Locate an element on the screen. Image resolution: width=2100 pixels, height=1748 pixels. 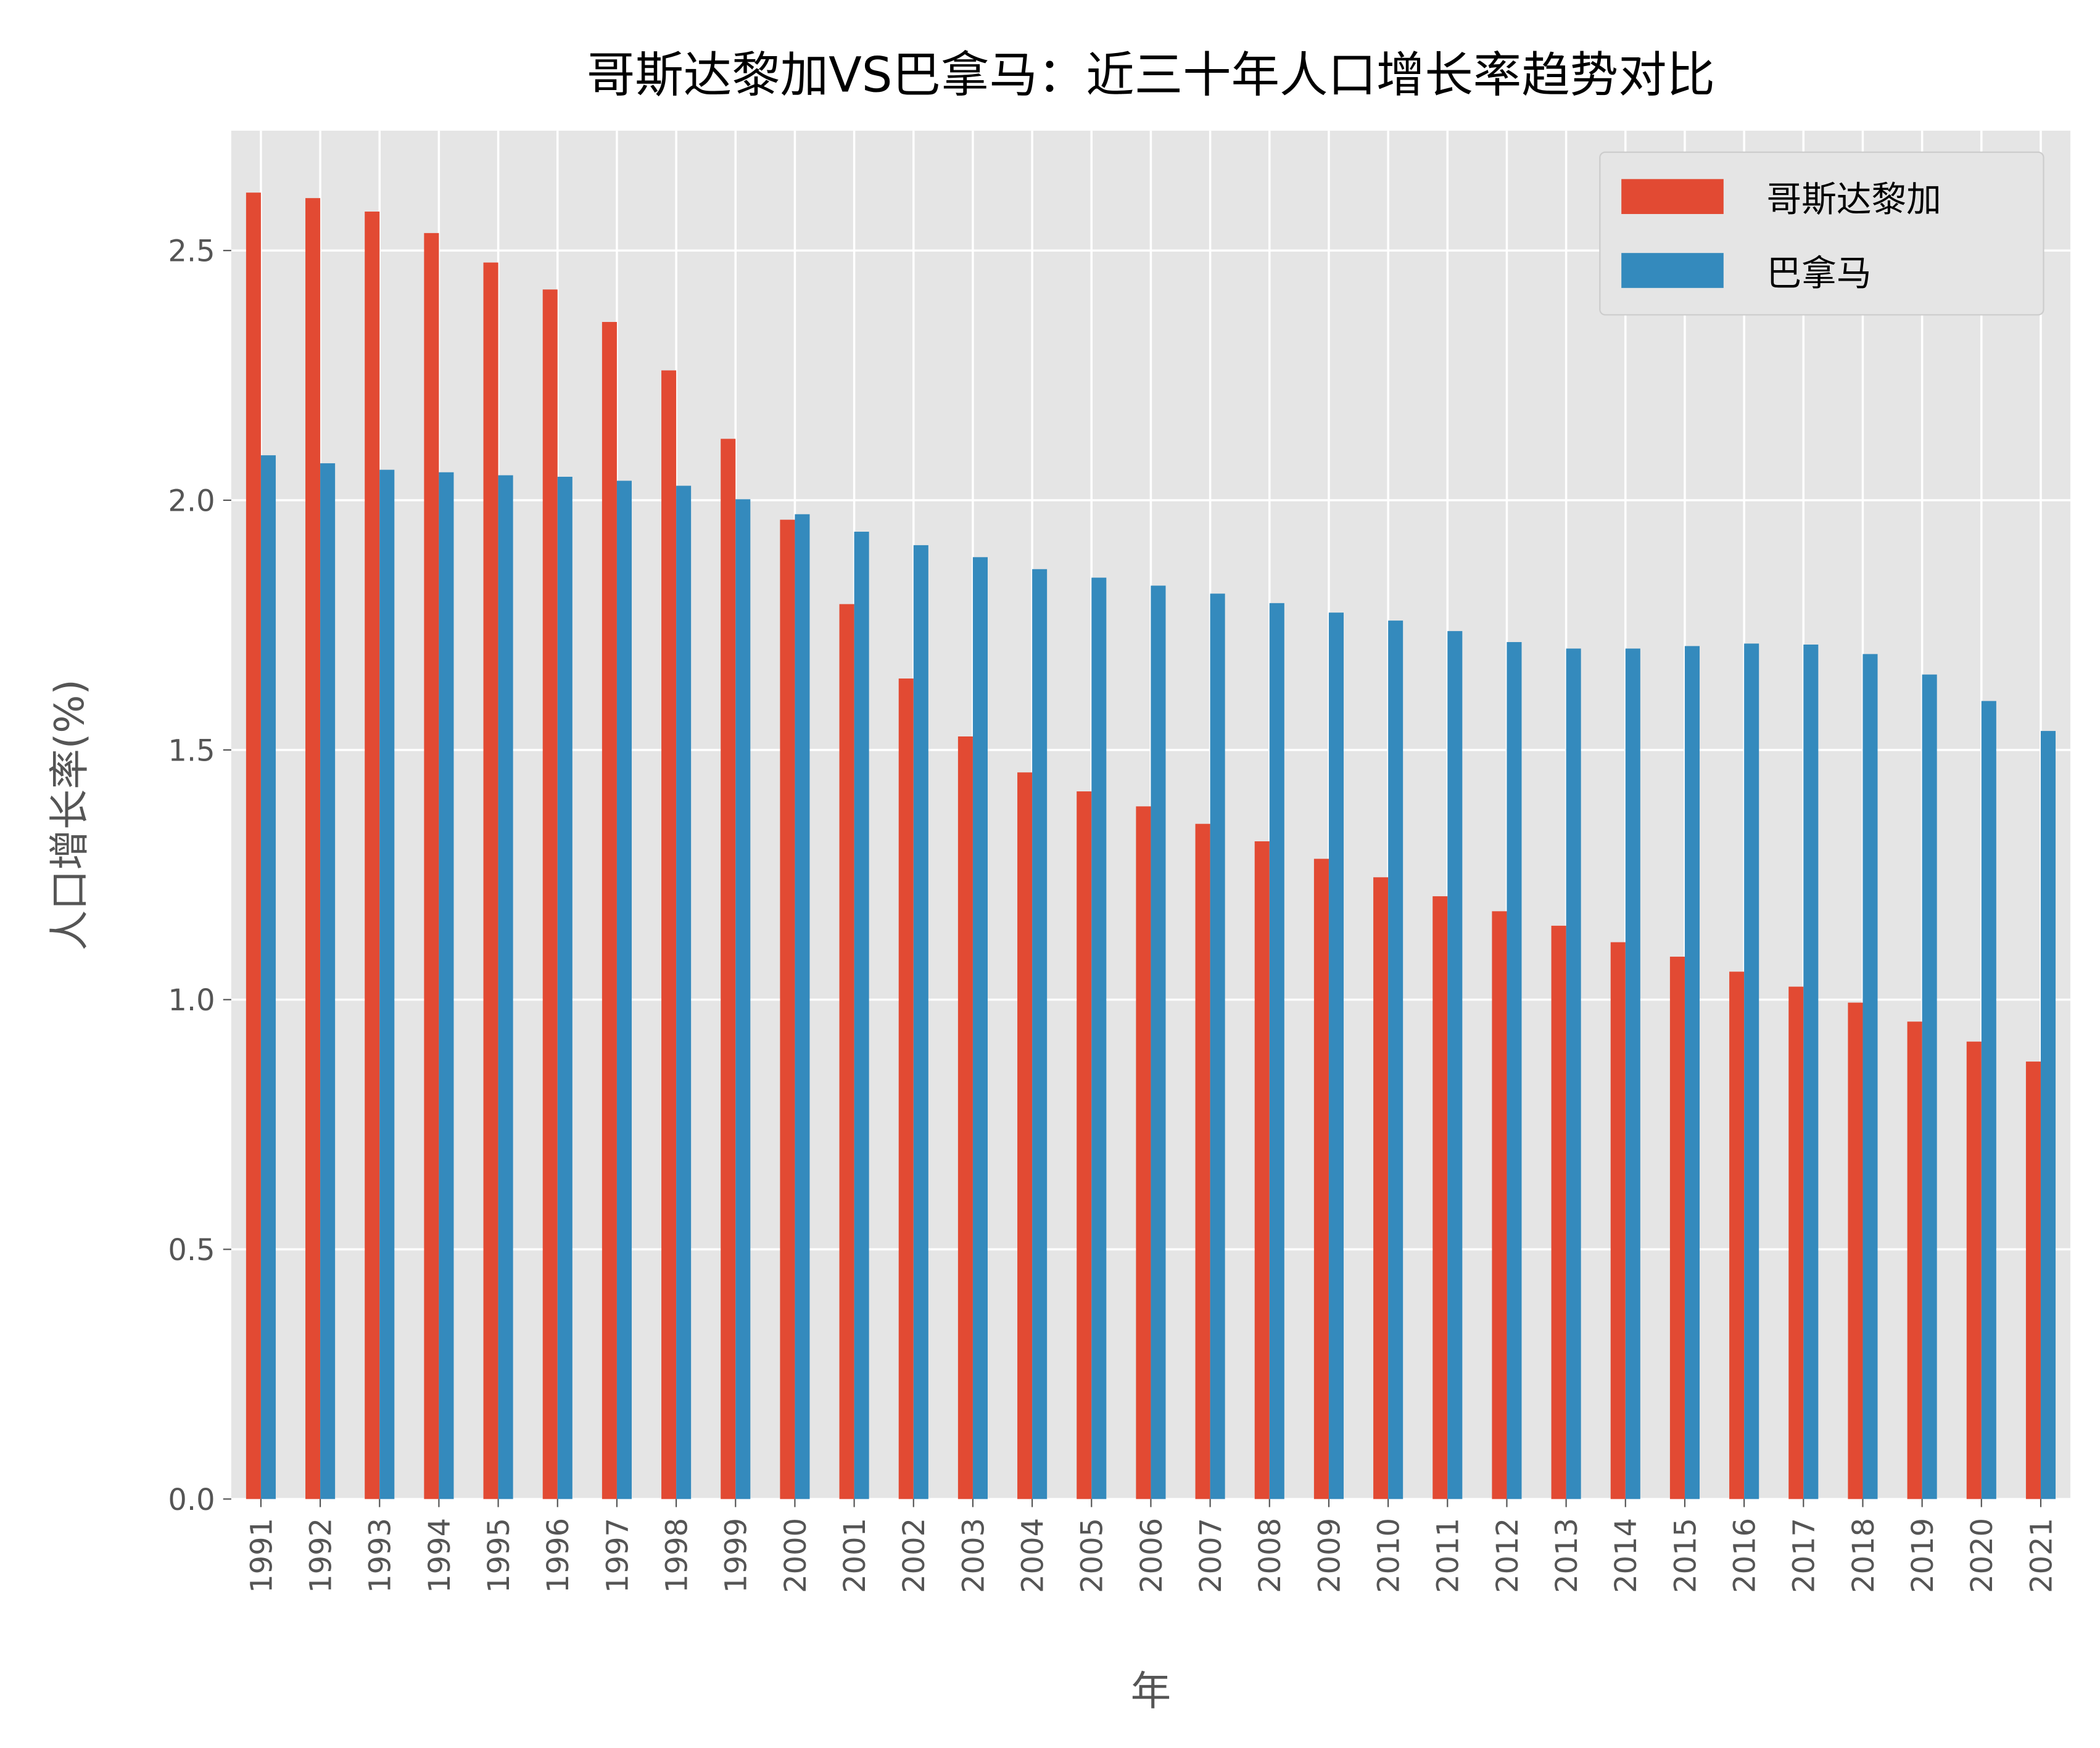
bar-panama-2007 is located at coordinates (1217, 1046).